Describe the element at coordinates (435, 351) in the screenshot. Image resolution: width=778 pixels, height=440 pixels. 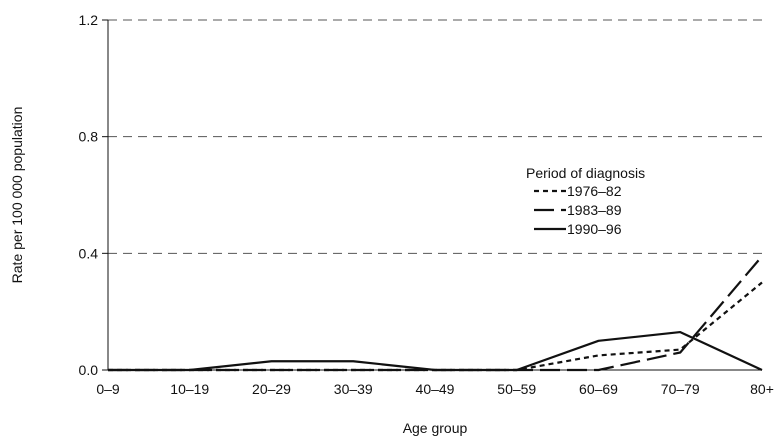
I see `series-line` at that location.